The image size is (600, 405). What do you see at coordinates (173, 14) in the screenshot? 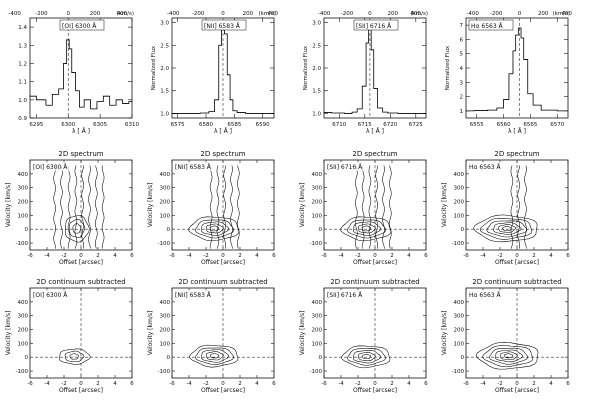
I see `top-tick-label: -400` at bounding box center [173, 14].